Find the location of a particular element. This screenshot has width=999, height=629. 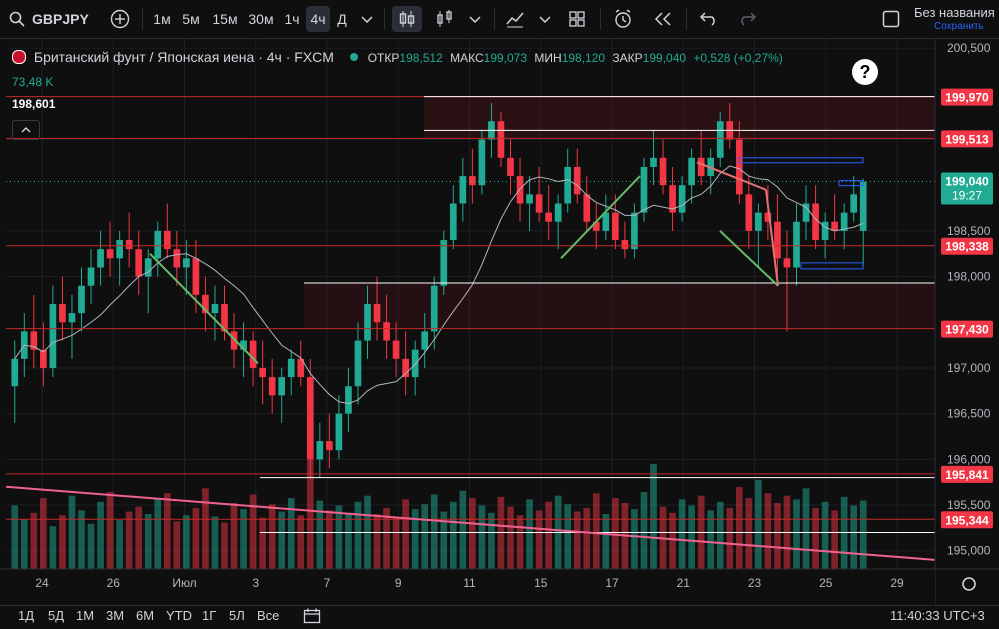

clock: 11:40:33 UTC+3 is located at coordinates (937, 615).